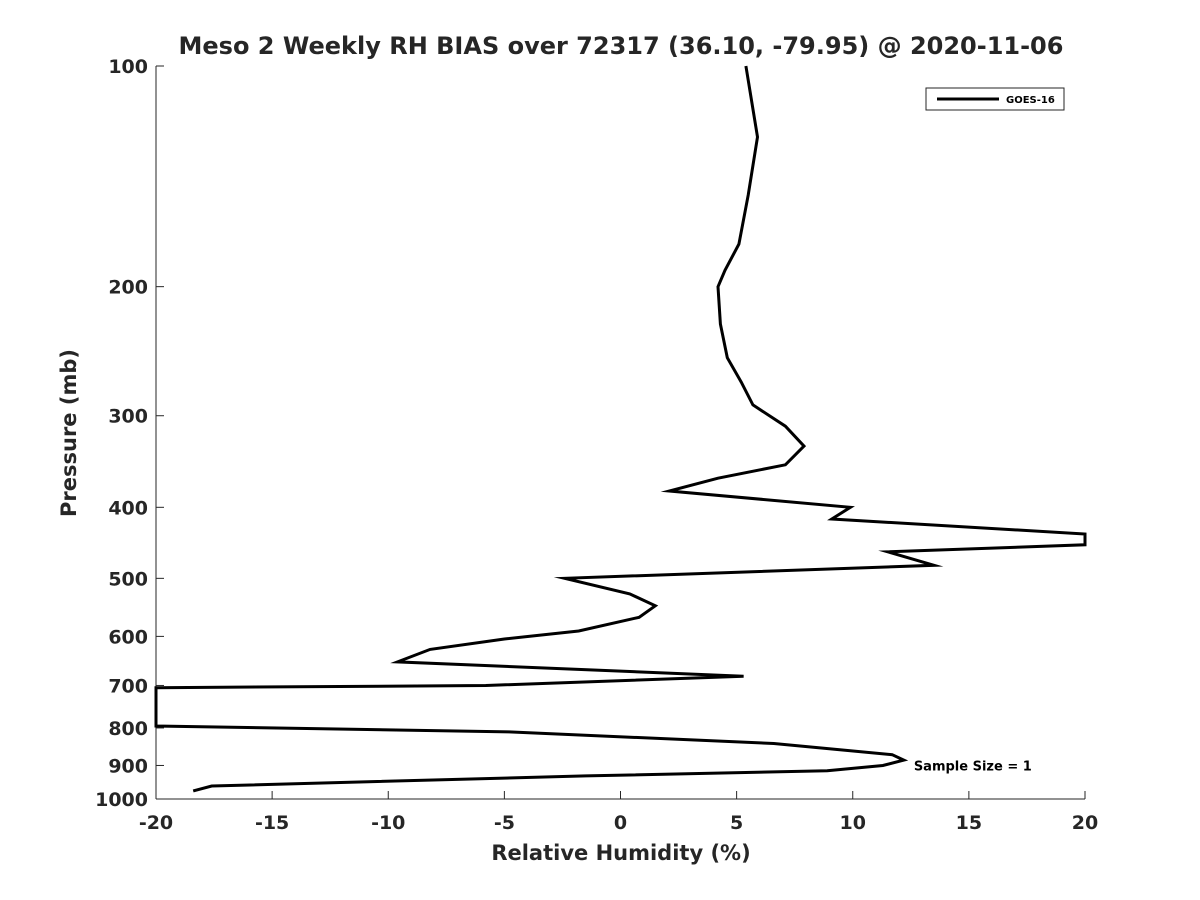  Describe the element at coordinates (128, 729) in the screenshot. I see `y-tick-label: 800` at that location.